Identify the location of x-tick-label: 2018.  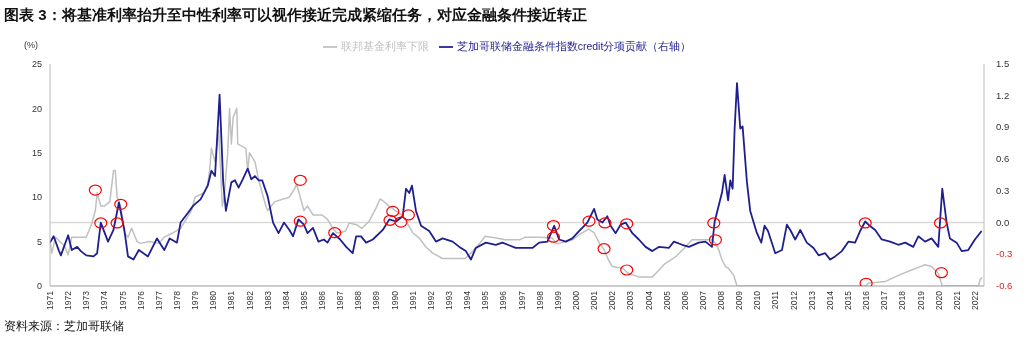
(902, 300).